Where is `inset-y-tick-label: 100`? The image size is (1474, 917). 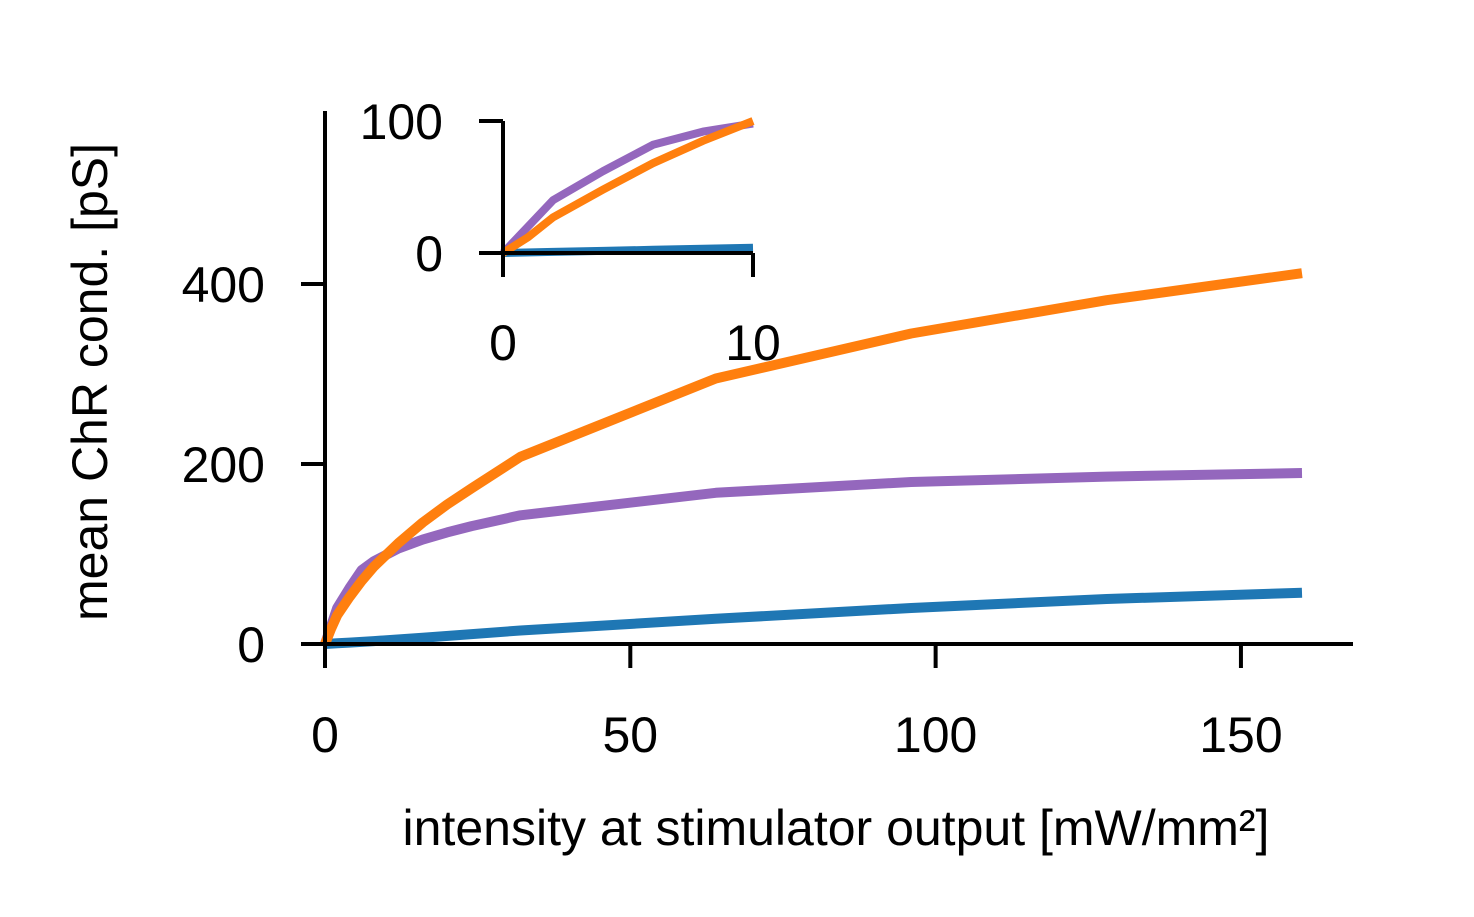 inset-y-tick-label: 100 is located at coordinates (401, 122).